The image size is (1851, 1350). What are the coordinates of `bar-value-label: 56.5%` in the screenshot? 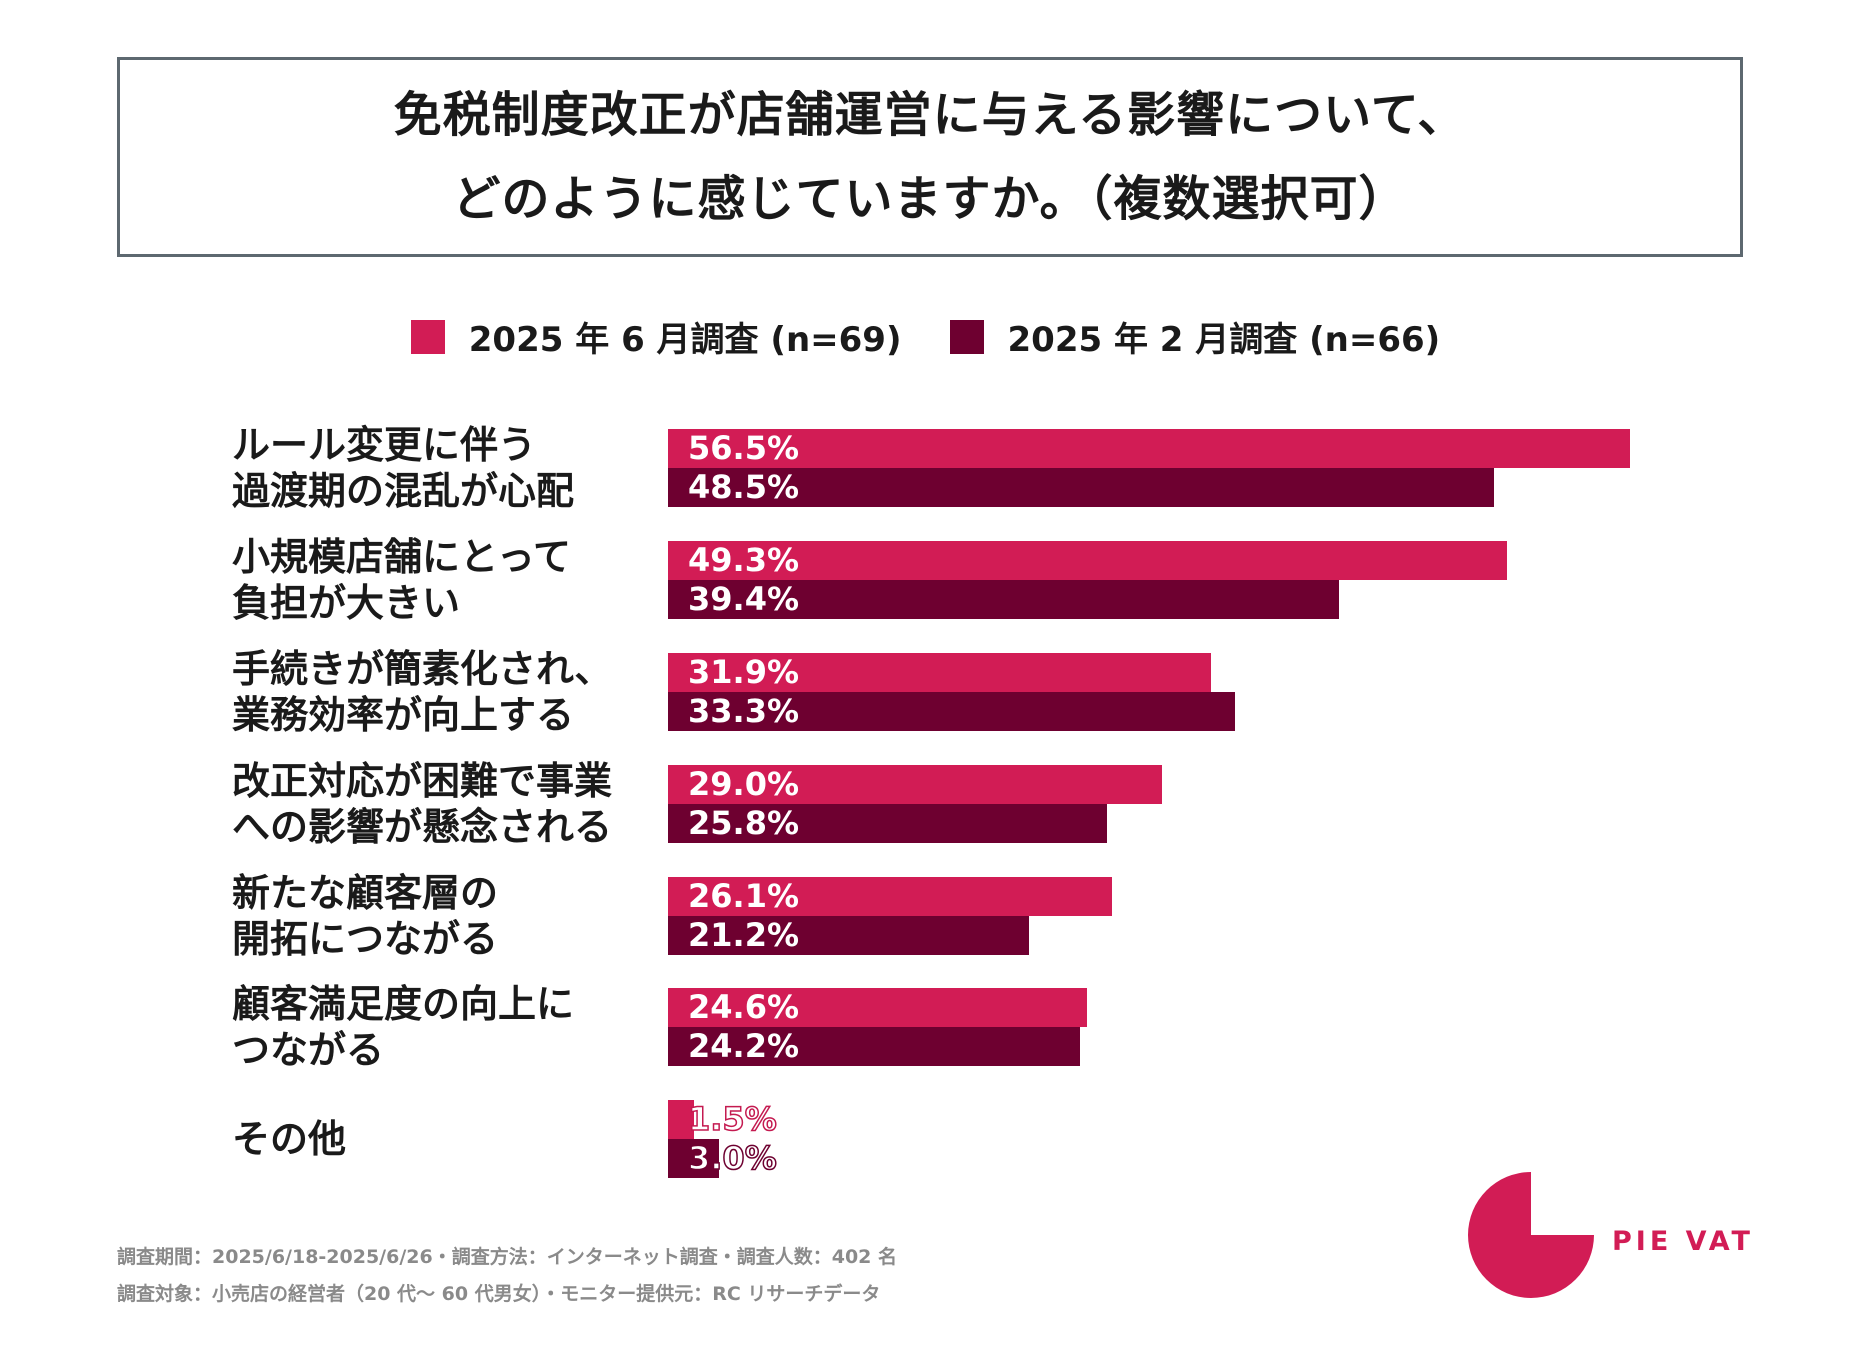 It's located at (744, 448).